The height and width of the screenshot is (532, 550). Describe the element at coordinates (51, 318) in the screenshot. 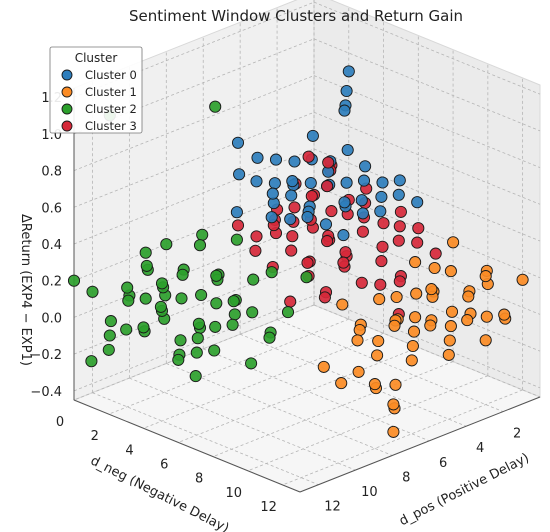

I see `ztick-2: 0.0` at that location.